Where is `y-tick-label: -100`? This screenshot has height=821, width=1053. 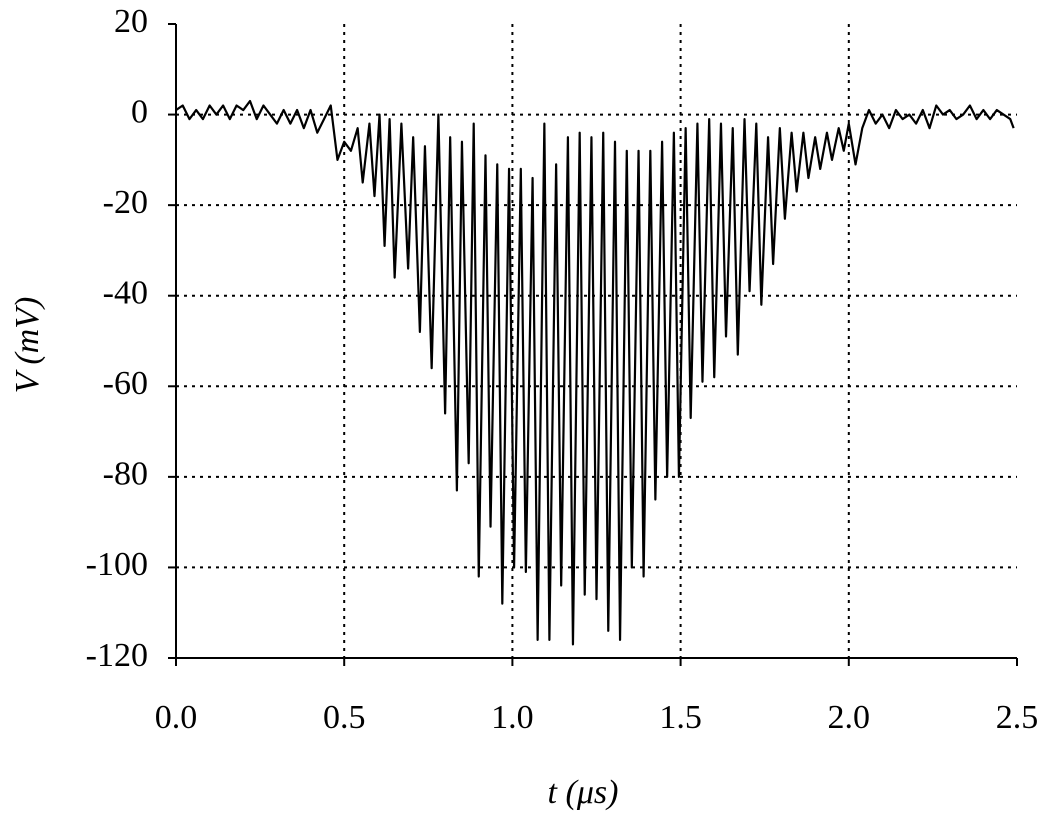
y-tick-label: -100 is located at coordinates (117, 564).